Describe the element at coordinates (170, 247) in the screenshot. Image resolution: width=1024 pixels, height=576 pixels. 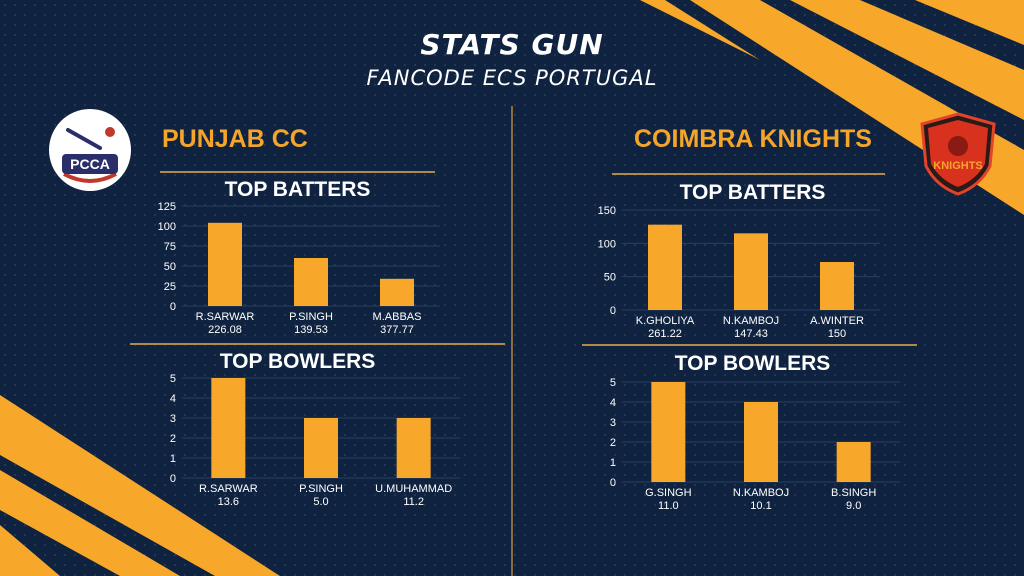
I see `y-tick-label: 75` at that location.